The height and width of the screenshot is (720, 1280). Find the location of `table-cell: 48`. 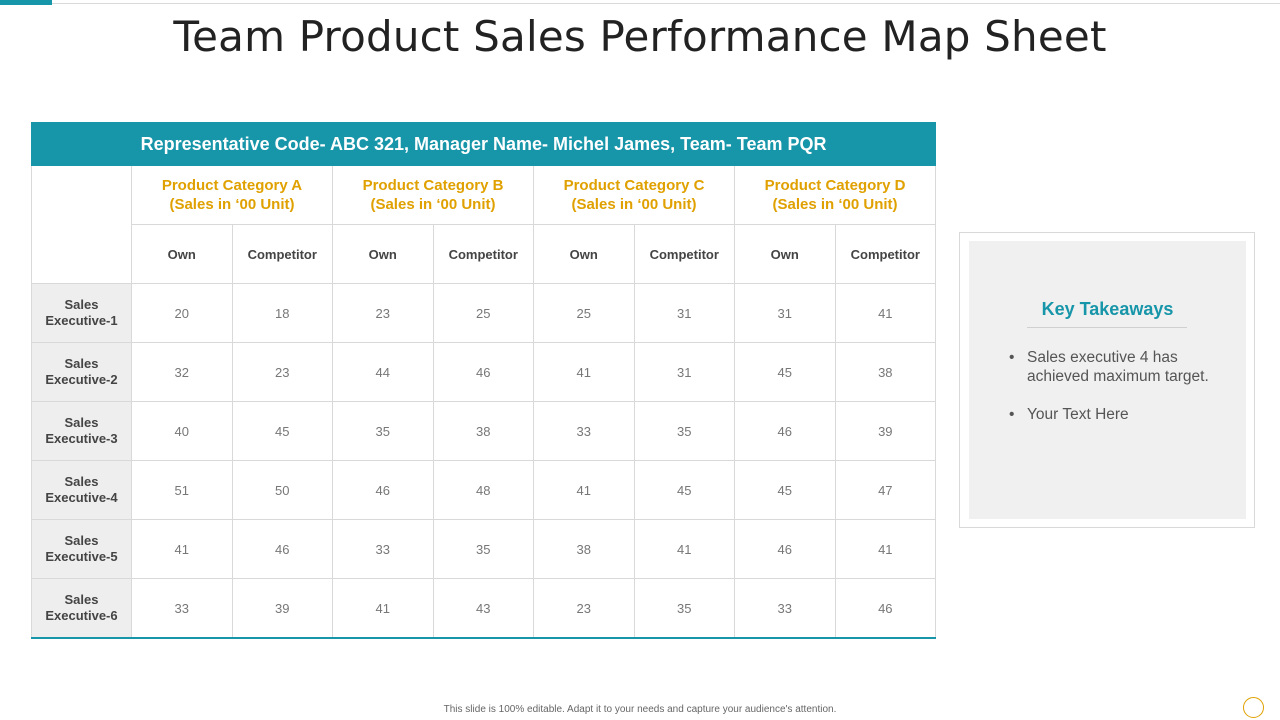

table-cell: 48 is located at coordinates (483, 490).